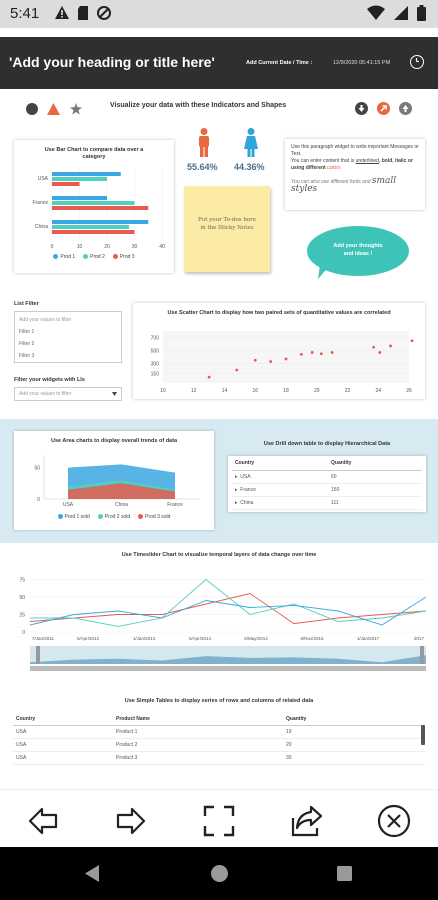  I want to click on table-row: ▸ USA 60, so click(327, 477).